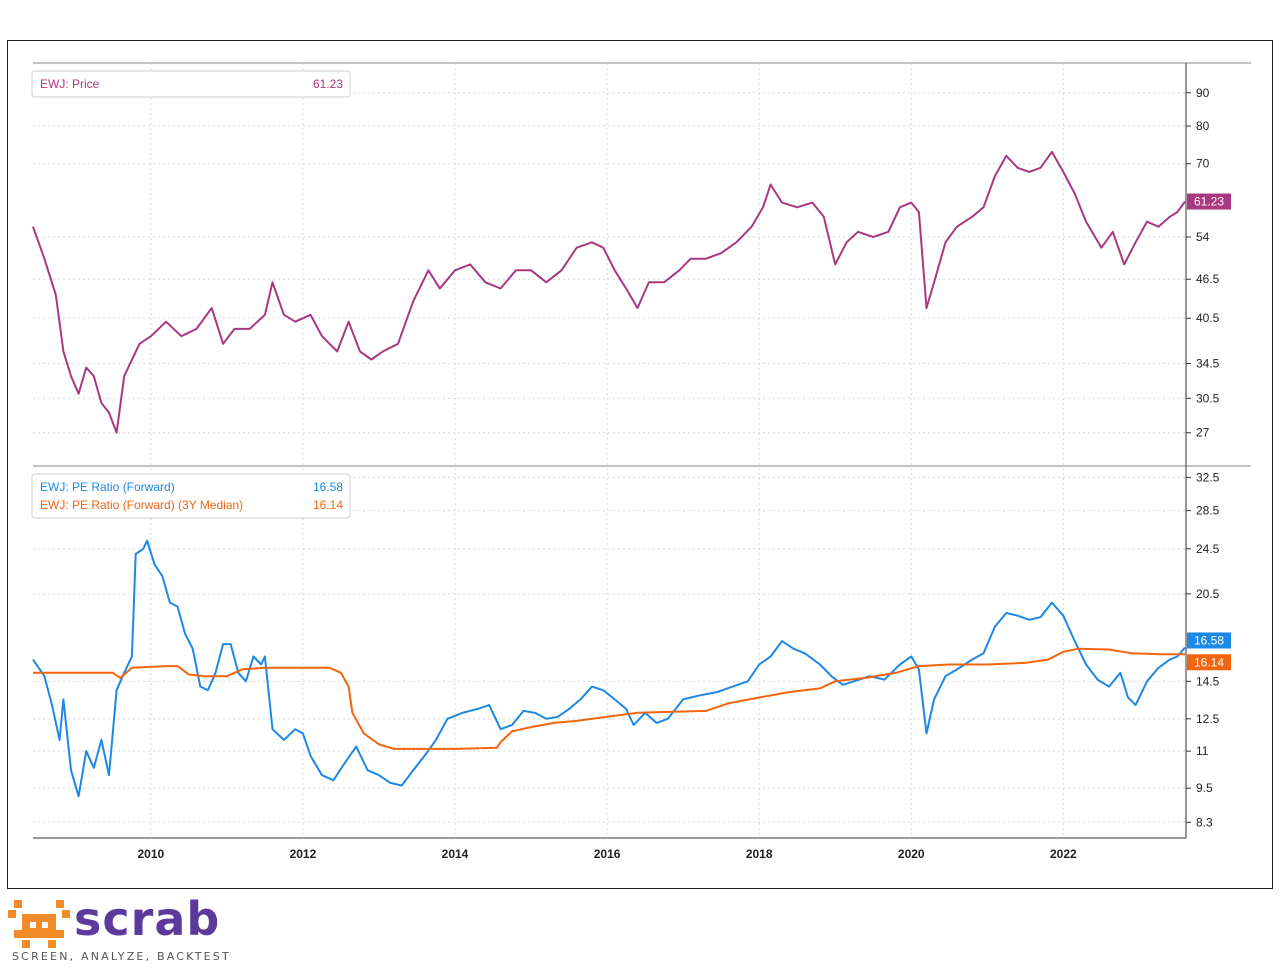  I want to click on y-tick-label: 11, so click(1202, 751).